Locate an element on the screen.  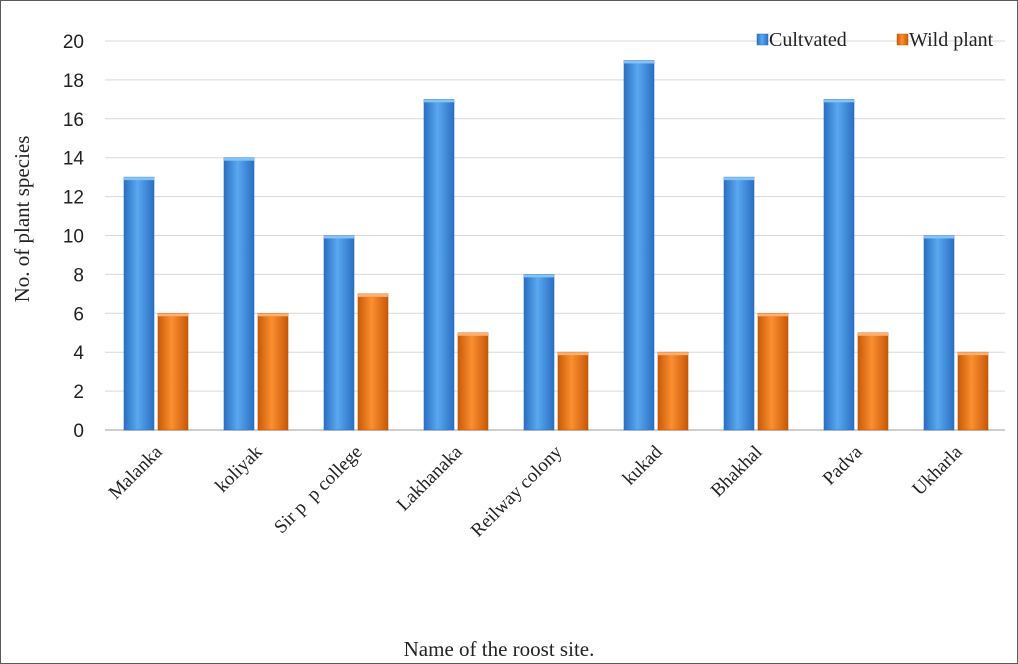
legend-label-wild-plant: Wild plant is located at coordinates (951, 40).